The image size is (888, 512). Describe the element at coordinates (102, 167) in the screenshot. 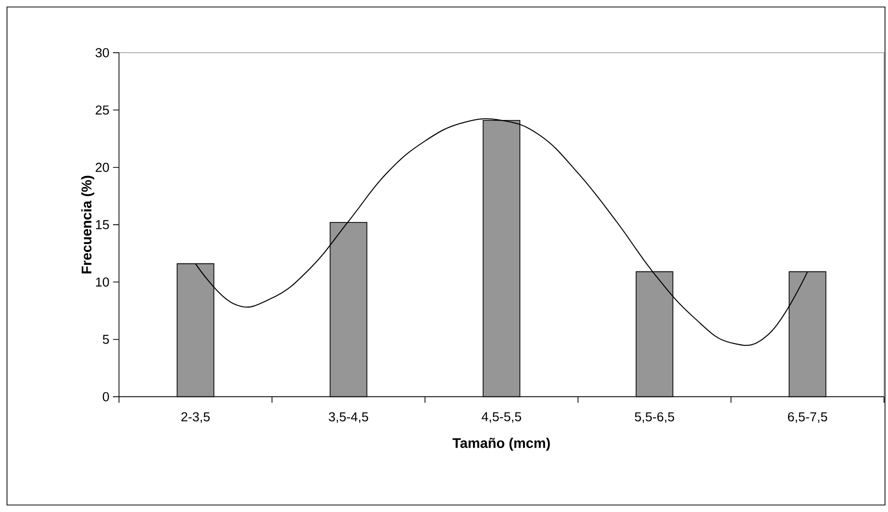

I see `y-tick-label: 20` at that location.